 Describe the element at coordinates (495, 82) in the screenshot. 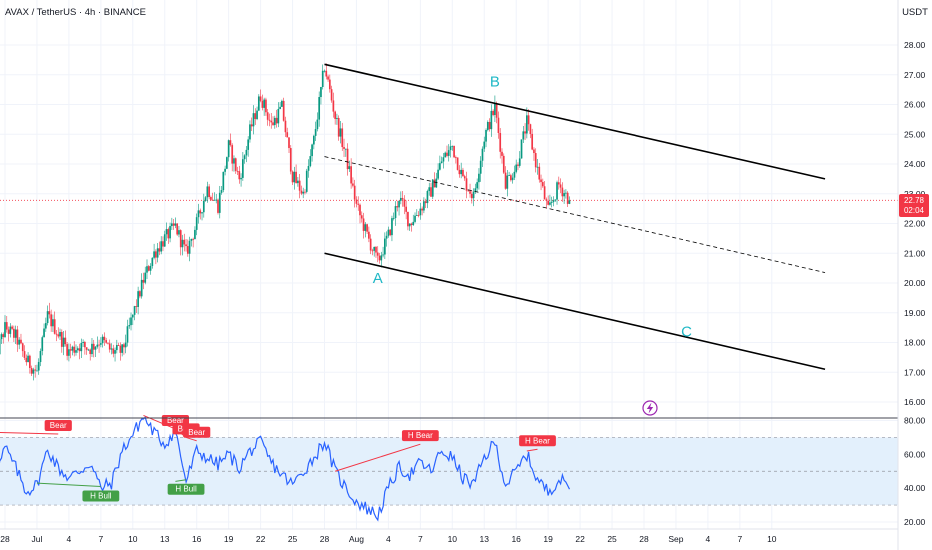

I see `wave-label: B` at that location.